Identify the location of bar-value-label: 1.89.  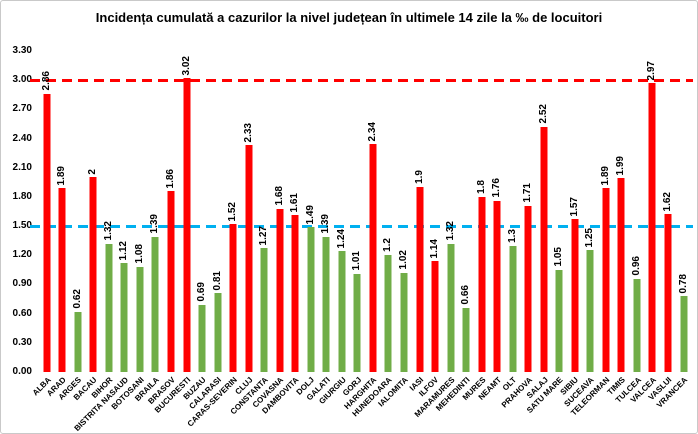
(605, 175).